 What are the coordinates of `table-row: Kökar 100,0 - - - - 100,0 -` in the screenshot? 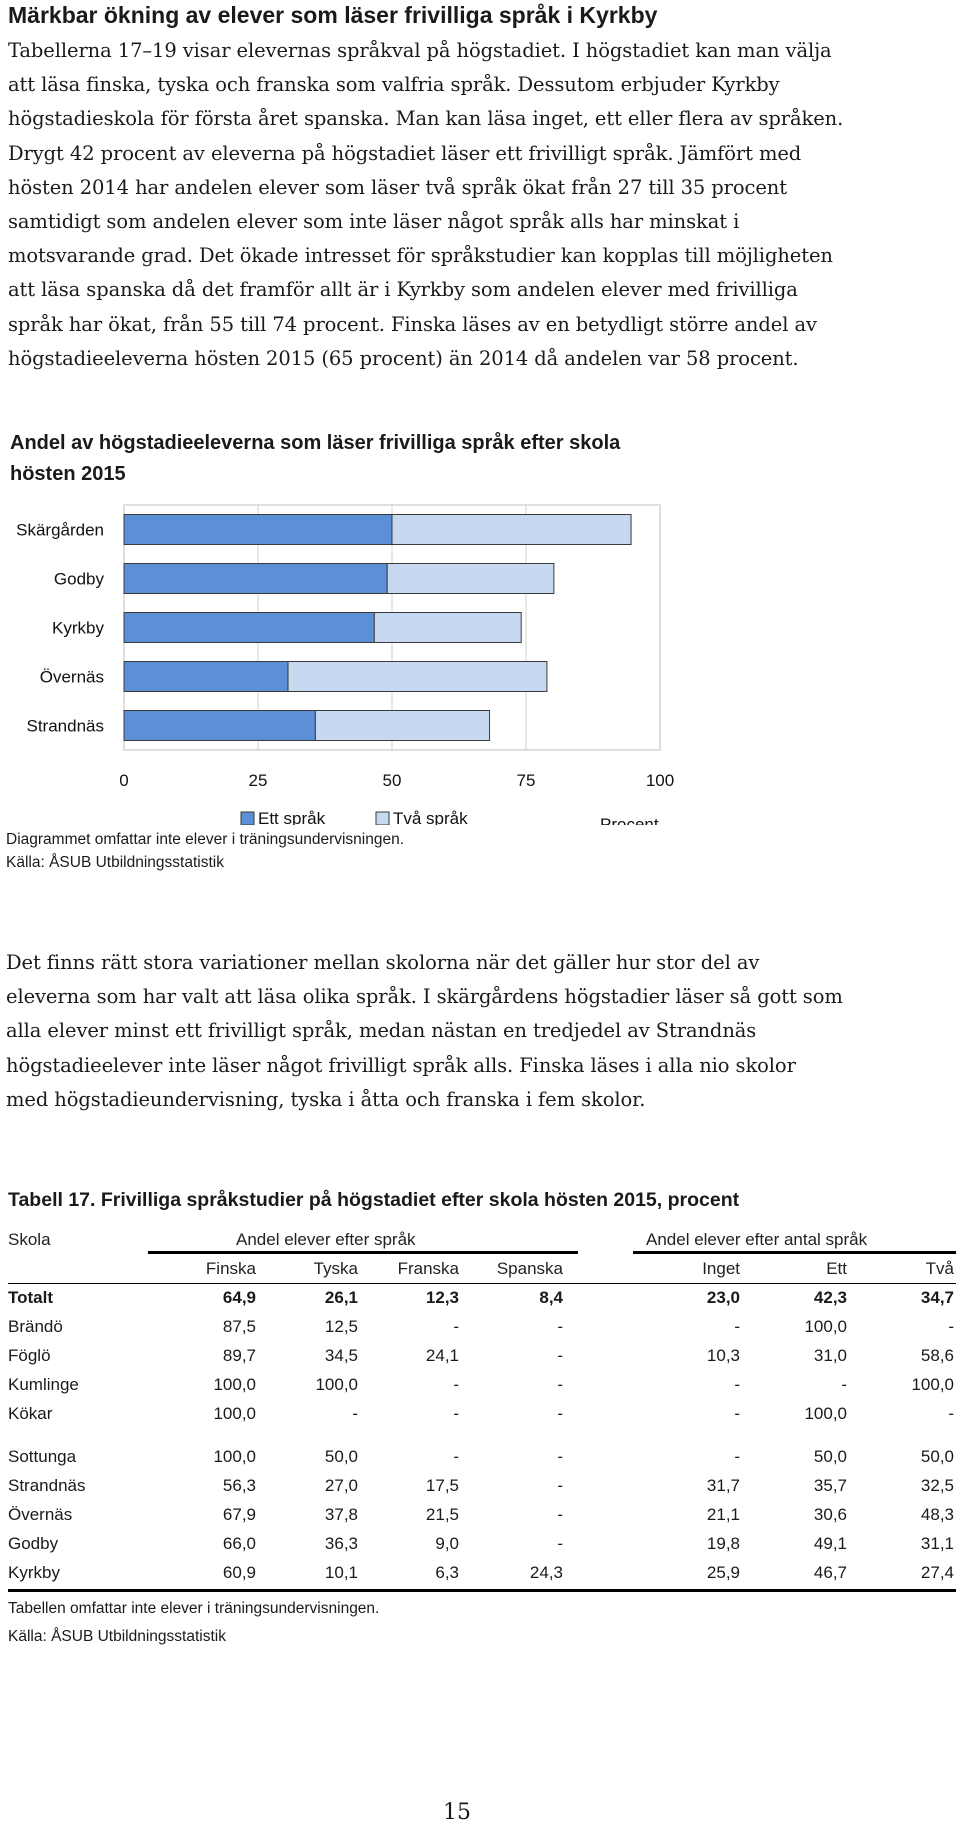 It's located at (482, 1413).